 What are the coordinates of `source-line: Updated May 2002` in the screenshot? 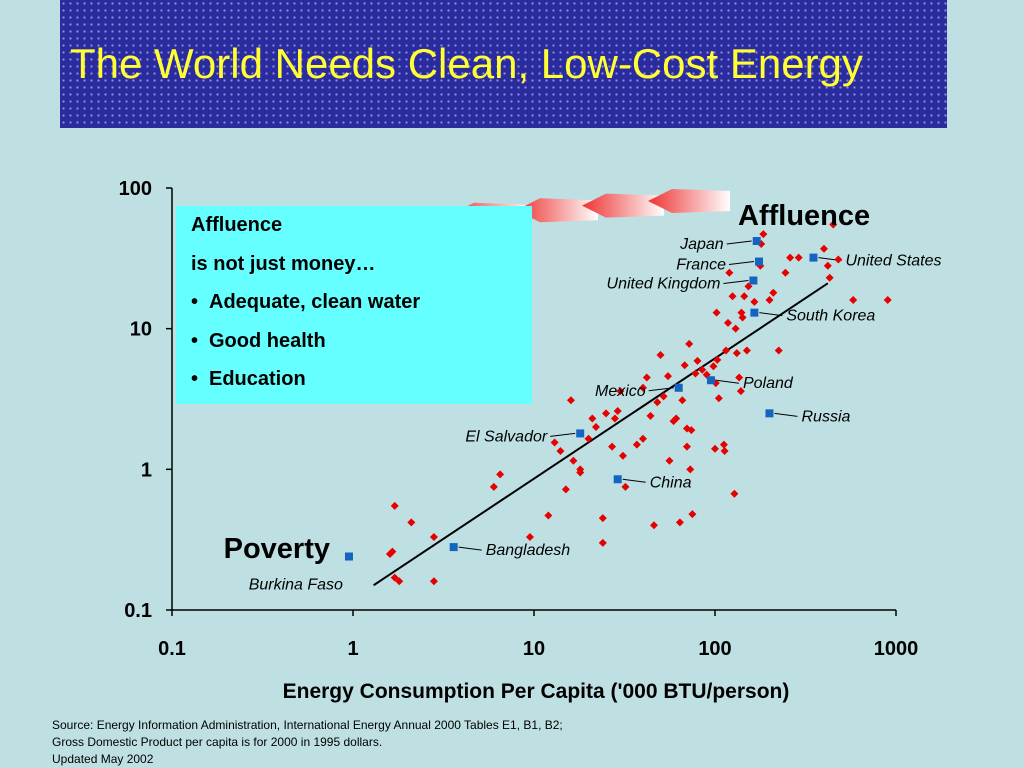 It's located at (103, 759).